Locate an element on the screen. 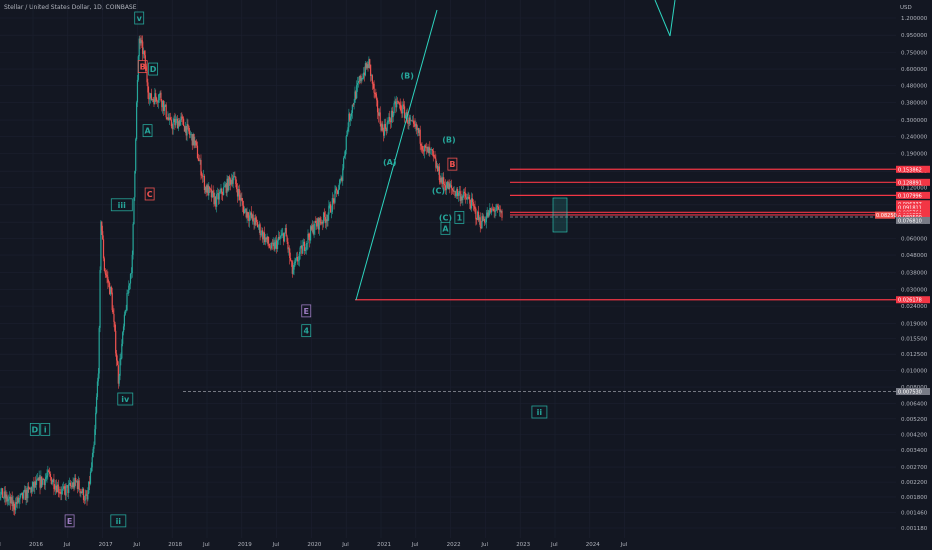 This screenshot has width=932, height=550. x-tick-label: 2018 is located at coordinates (175, 545).